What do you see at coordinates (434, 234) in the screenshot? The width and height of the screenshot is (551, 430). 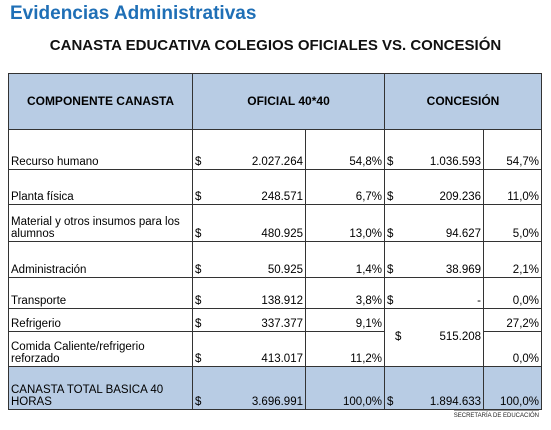 I see `amount: $94.627` at bounding box center [434, 234].